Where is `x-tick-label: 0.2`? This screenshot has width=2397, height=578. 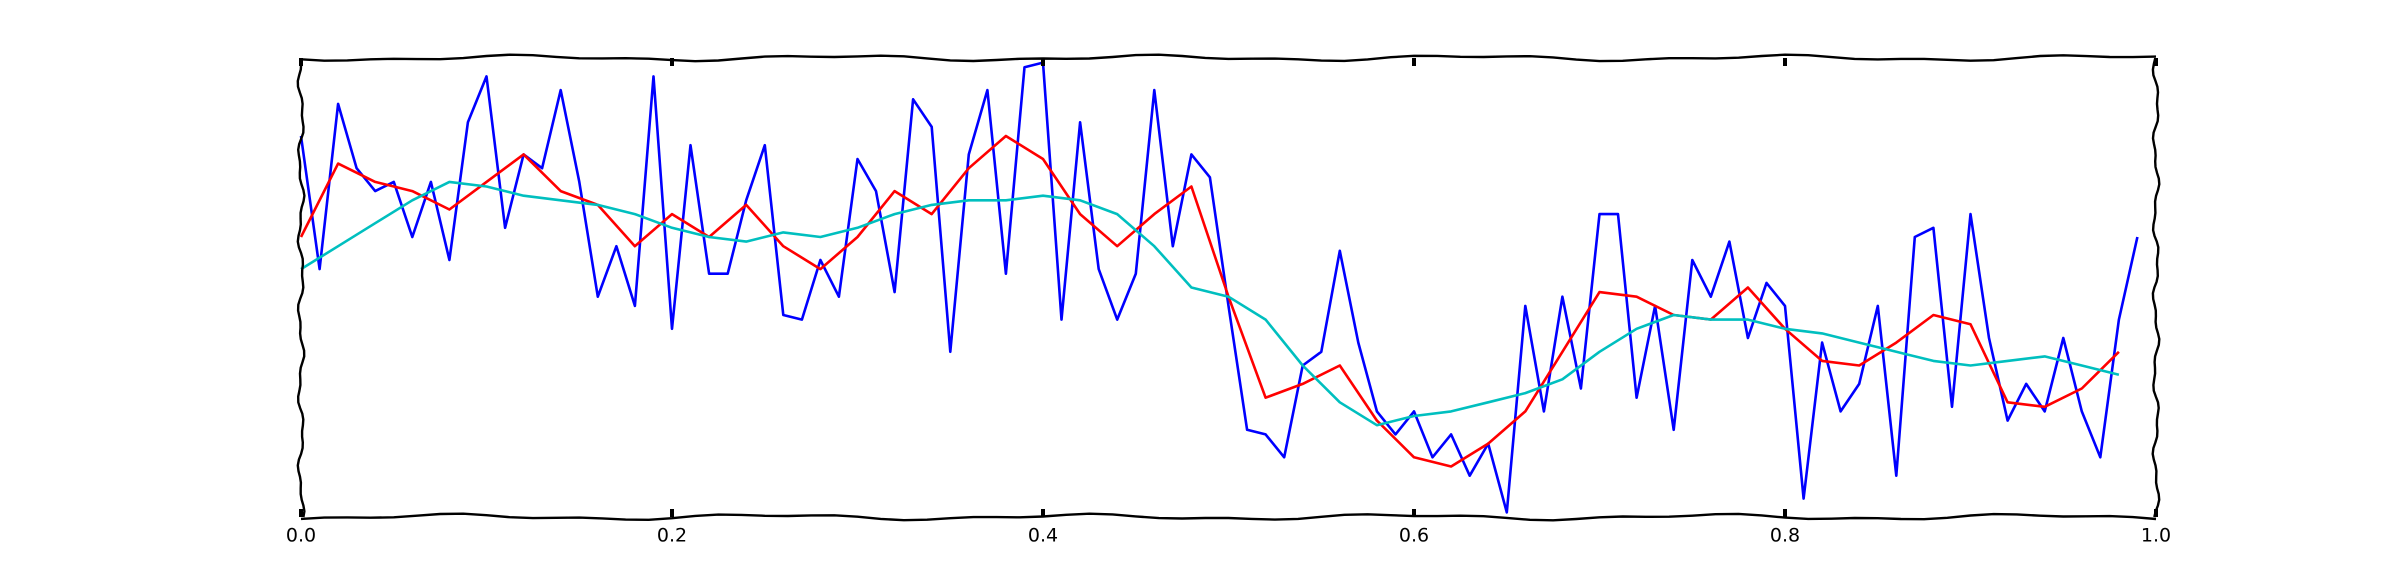
x-tick-label: 0.2 is located at coordinates (672, 536).